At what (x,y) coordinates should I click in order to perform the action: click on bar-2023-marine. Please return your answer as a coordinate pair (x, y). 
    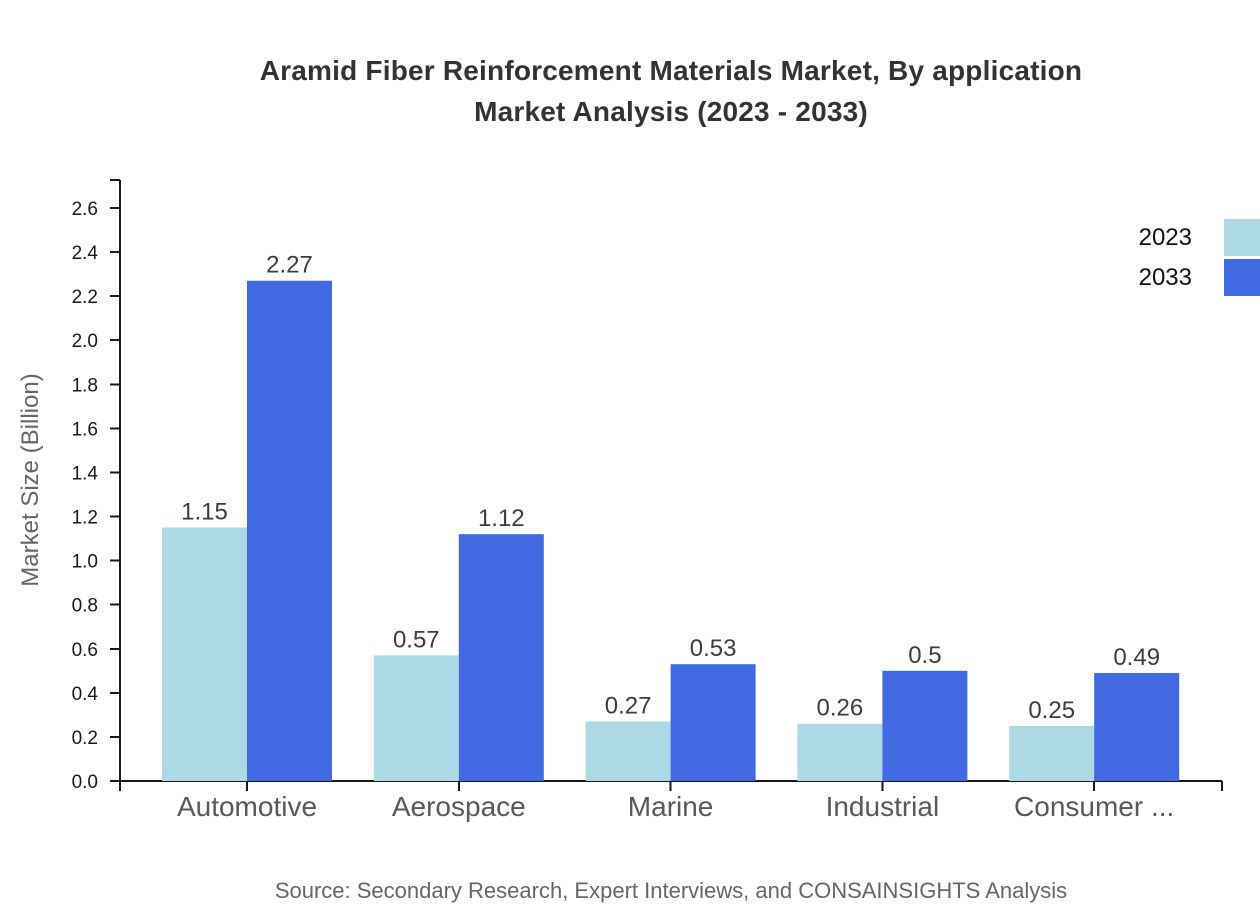
    Looking at the image, I should click on (628, 751).